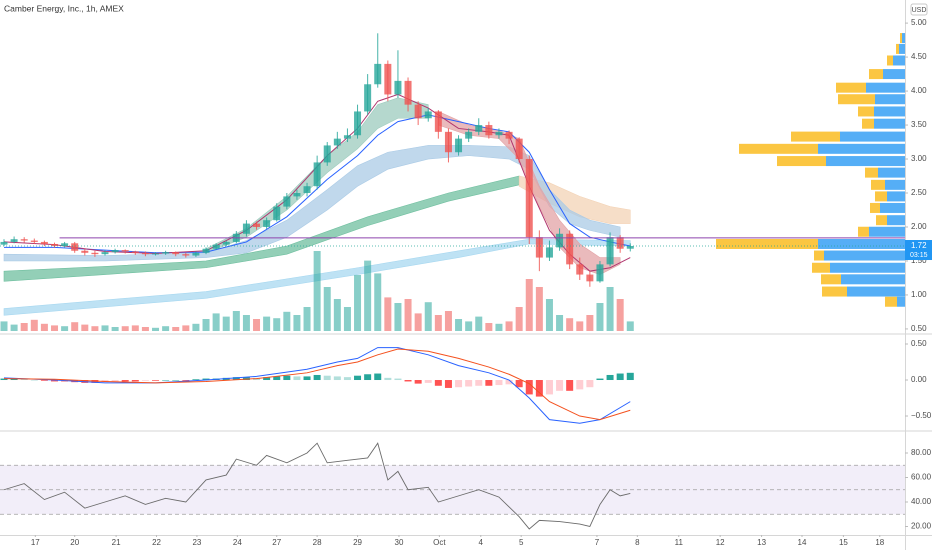 This screenshot has height=550, width=932. Describe the element at coordinates (921, 526) in the screenshot. I see `y-tick-label: 20.00` at that location.